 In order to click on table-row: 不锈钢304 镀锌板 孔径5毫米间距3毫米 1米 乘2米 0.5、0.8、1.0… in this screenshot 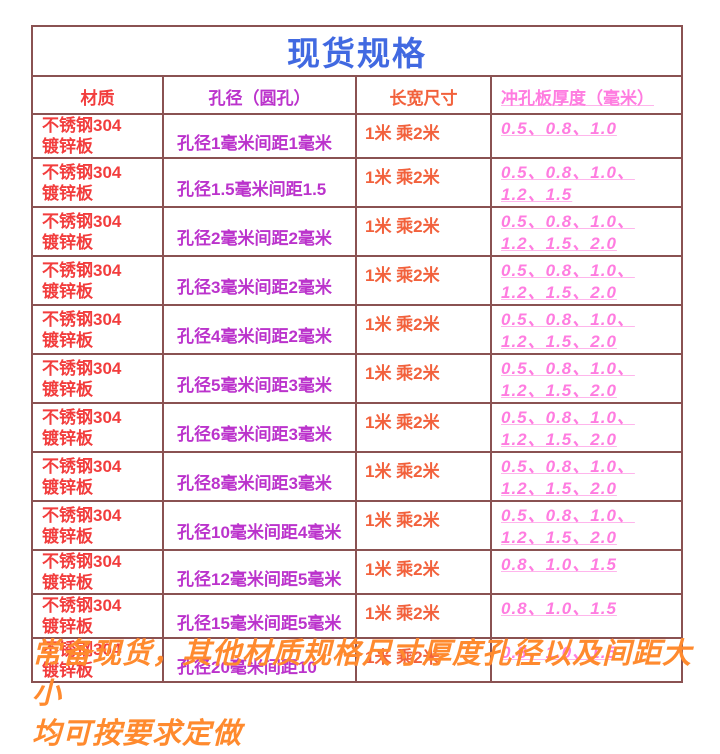, I will do `click(357, 378)`.